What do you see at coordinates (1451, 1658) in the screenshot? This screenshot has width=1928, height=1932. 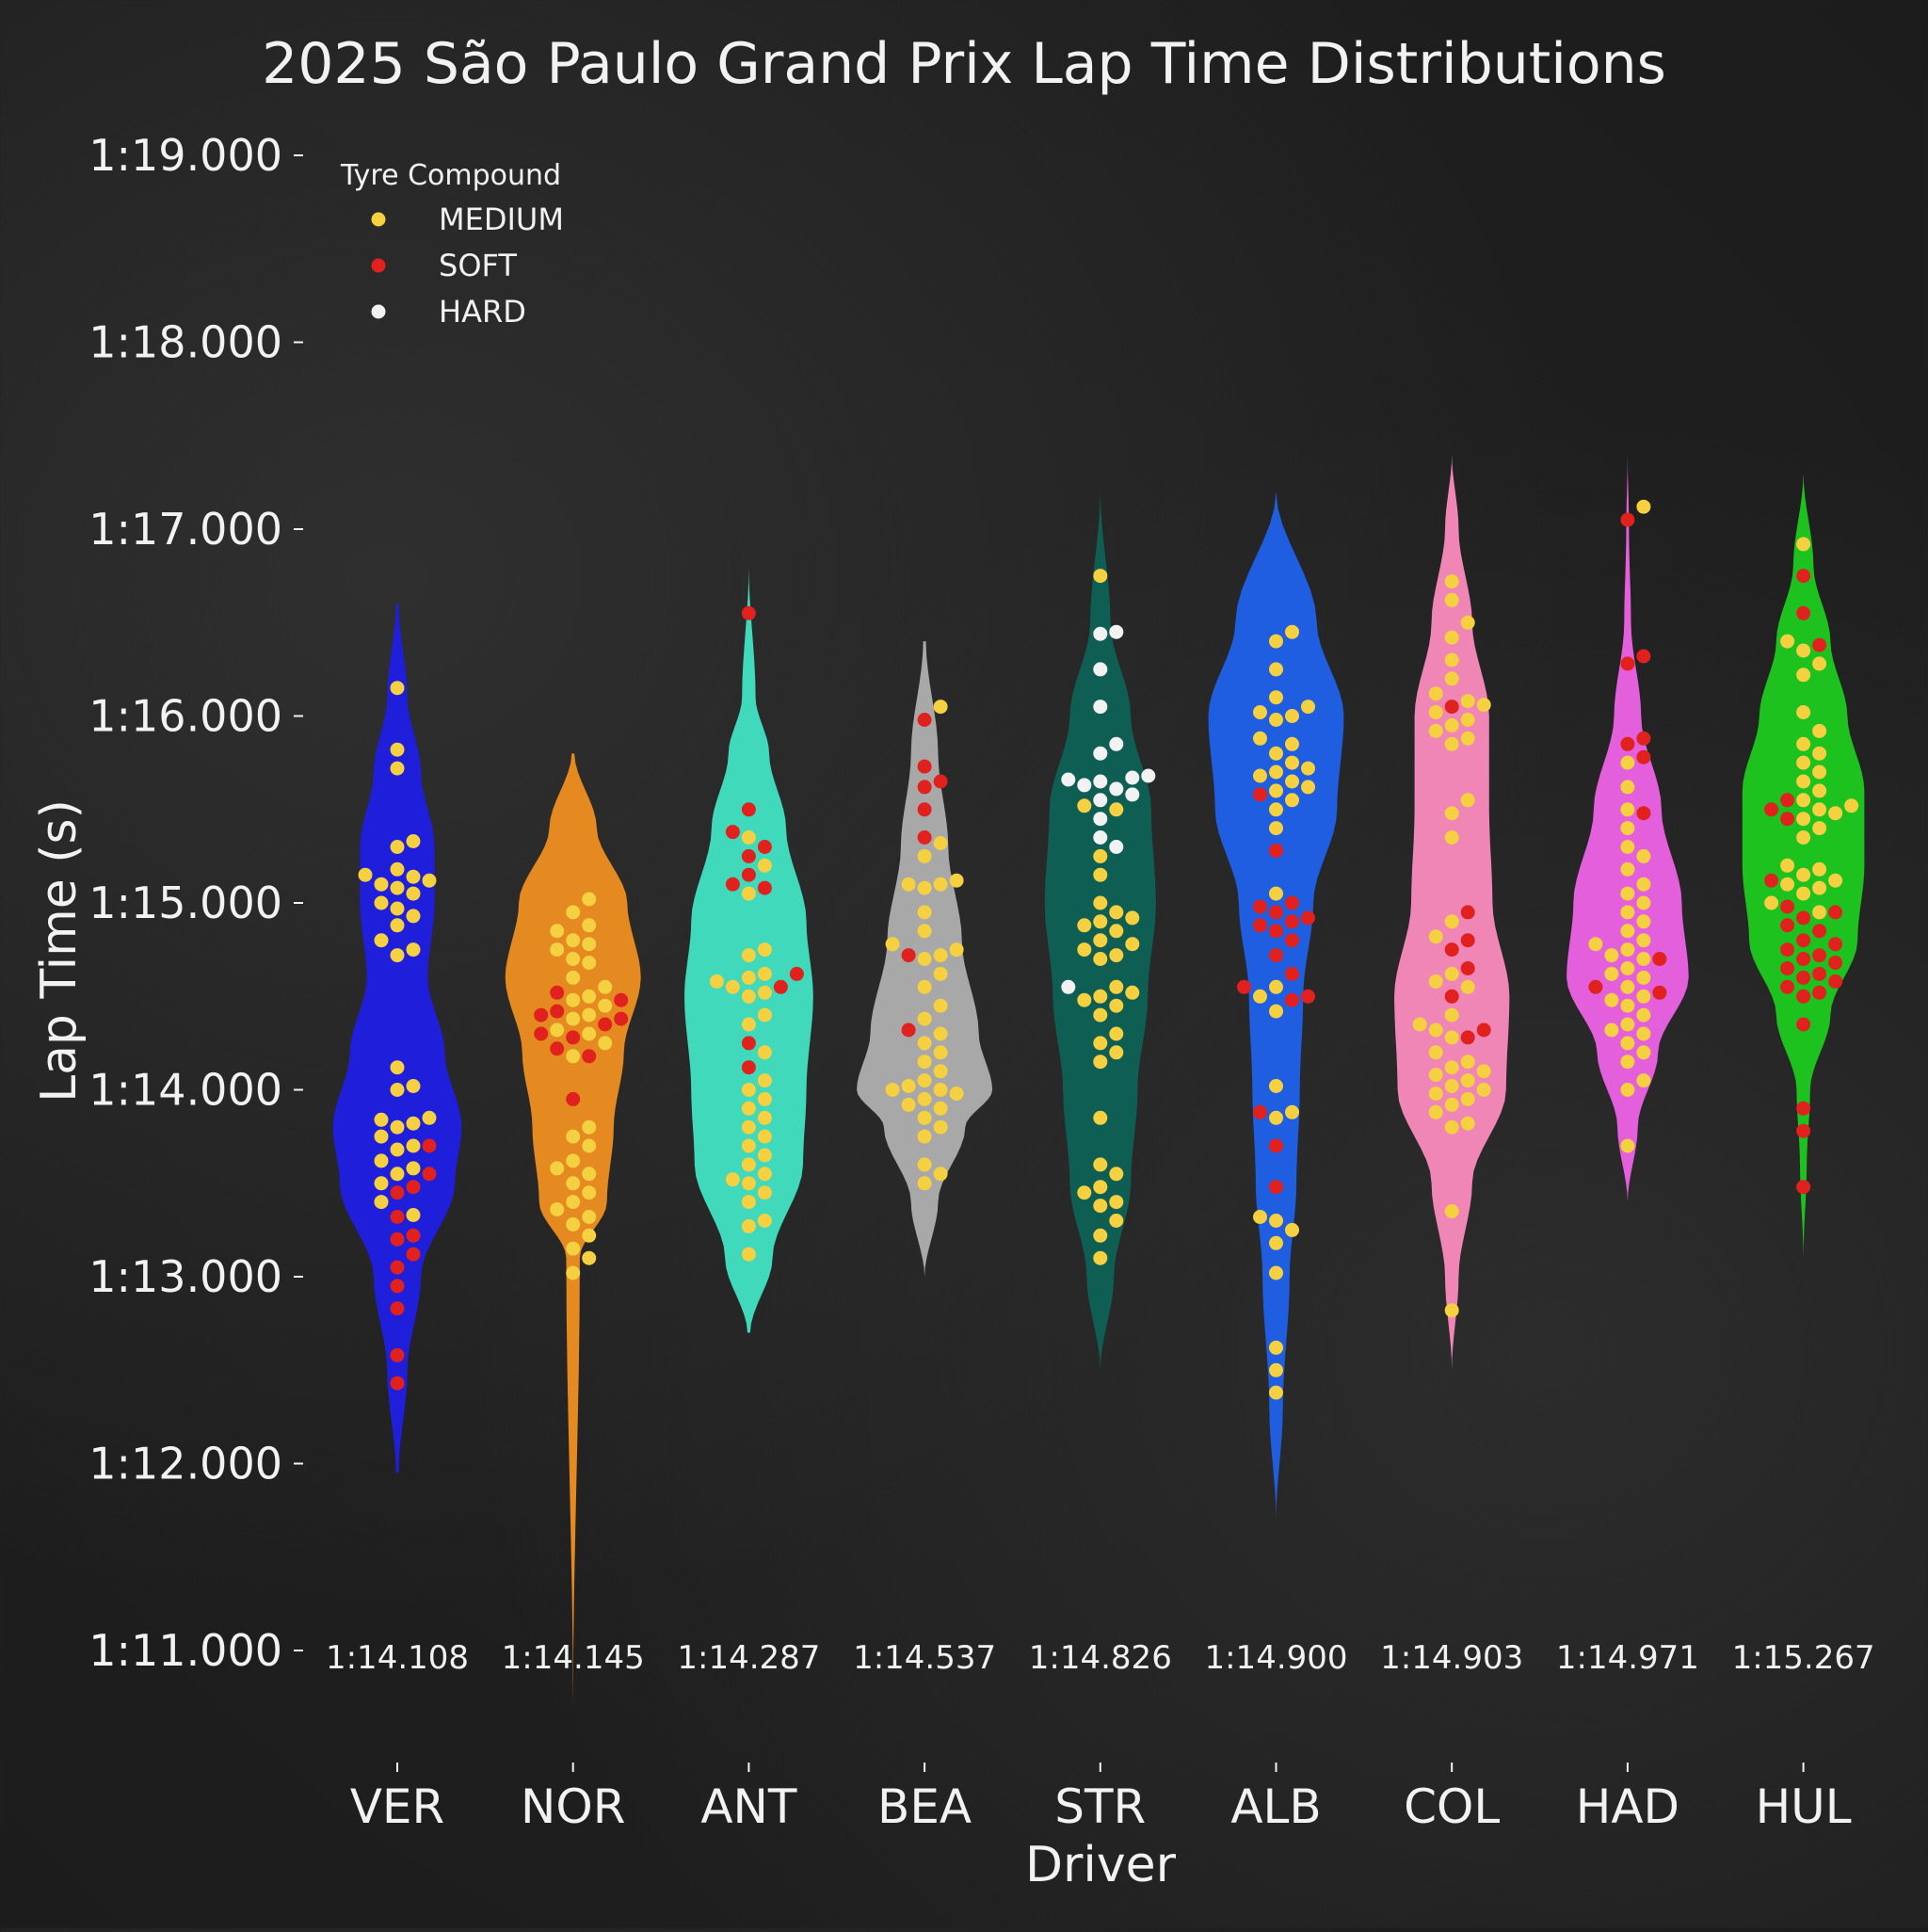 I see `median-label-col: 1:14.903` at bounding box center [1451, 1658].